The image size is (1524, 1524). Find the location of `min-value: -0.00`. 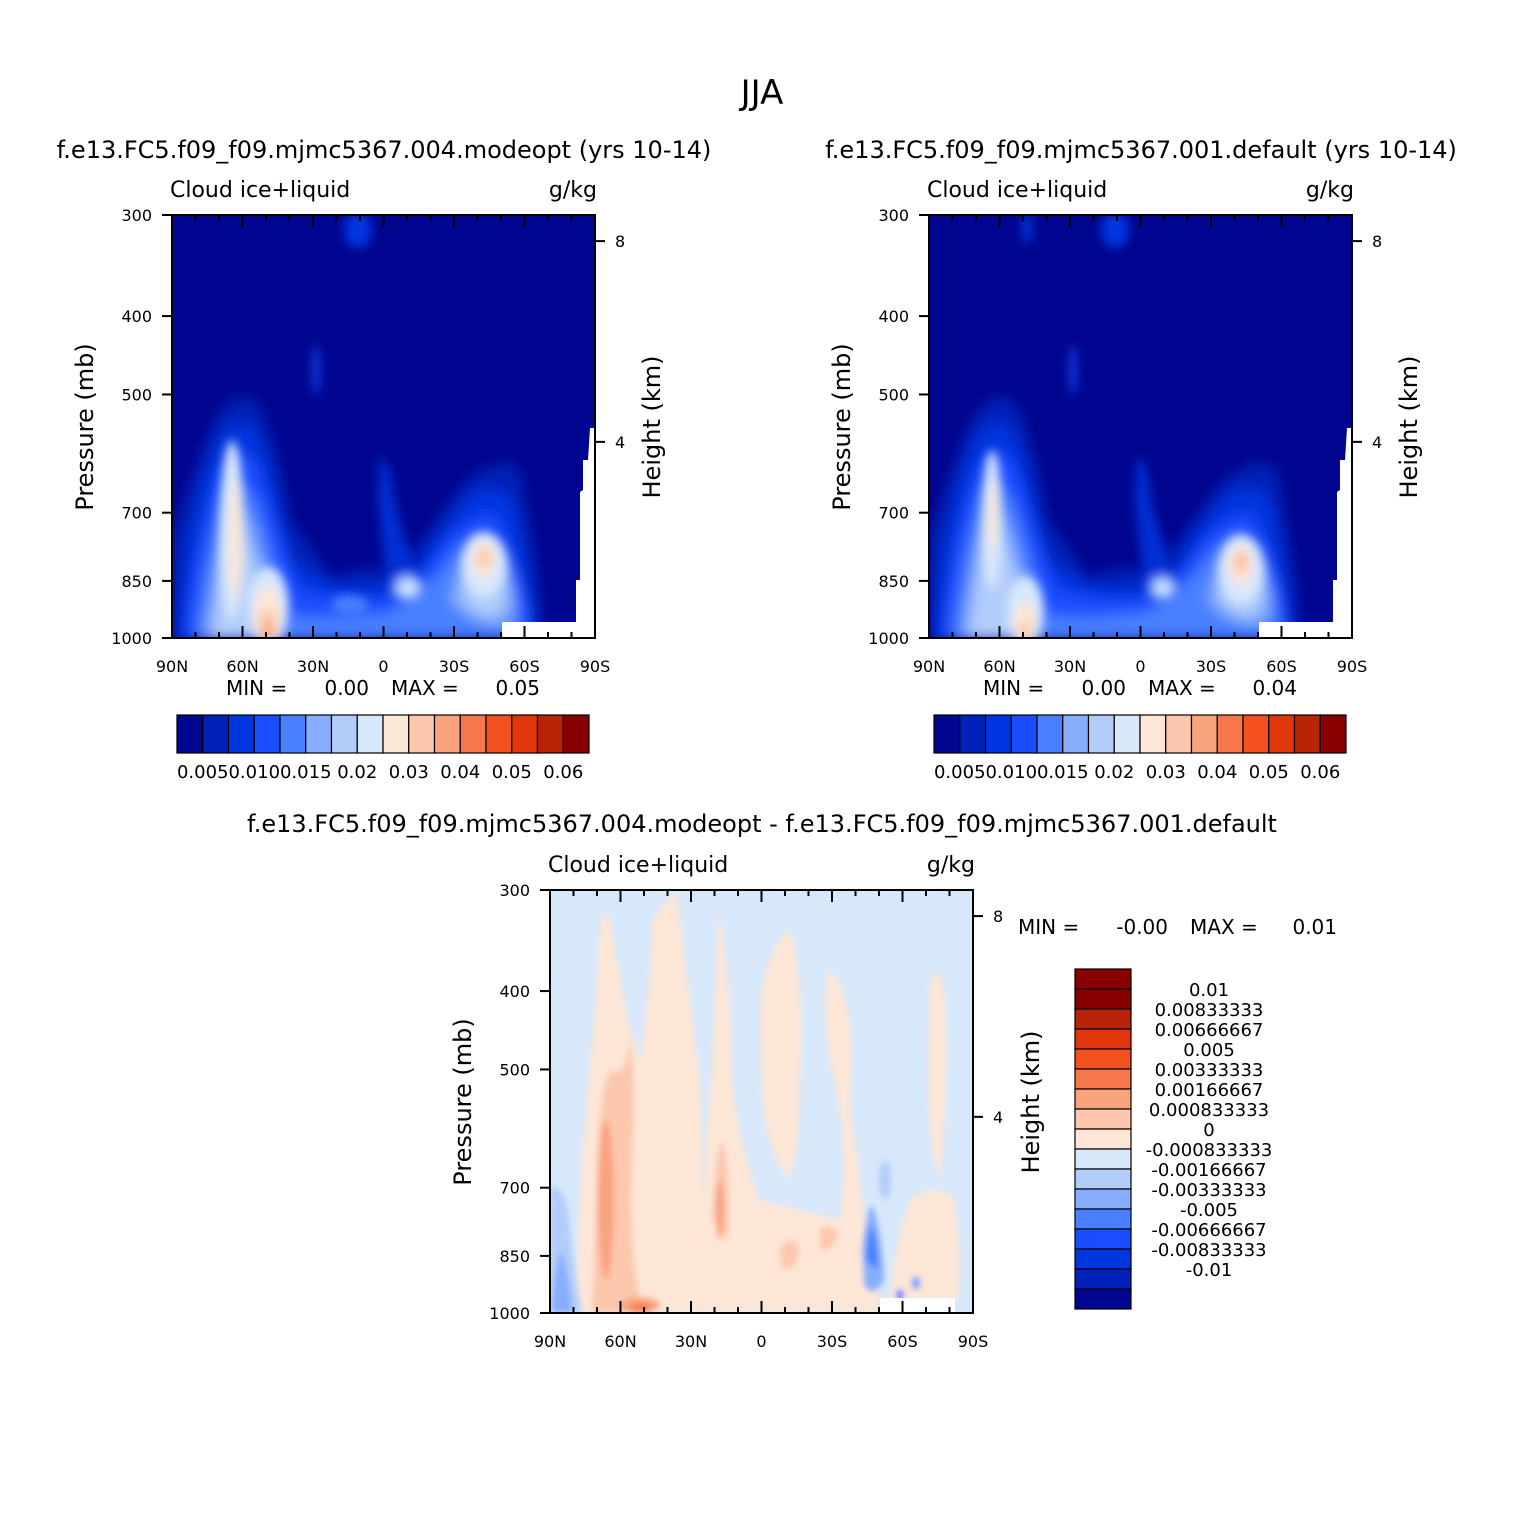

min-value: -0.00 is located at coordinates (1142, 927).